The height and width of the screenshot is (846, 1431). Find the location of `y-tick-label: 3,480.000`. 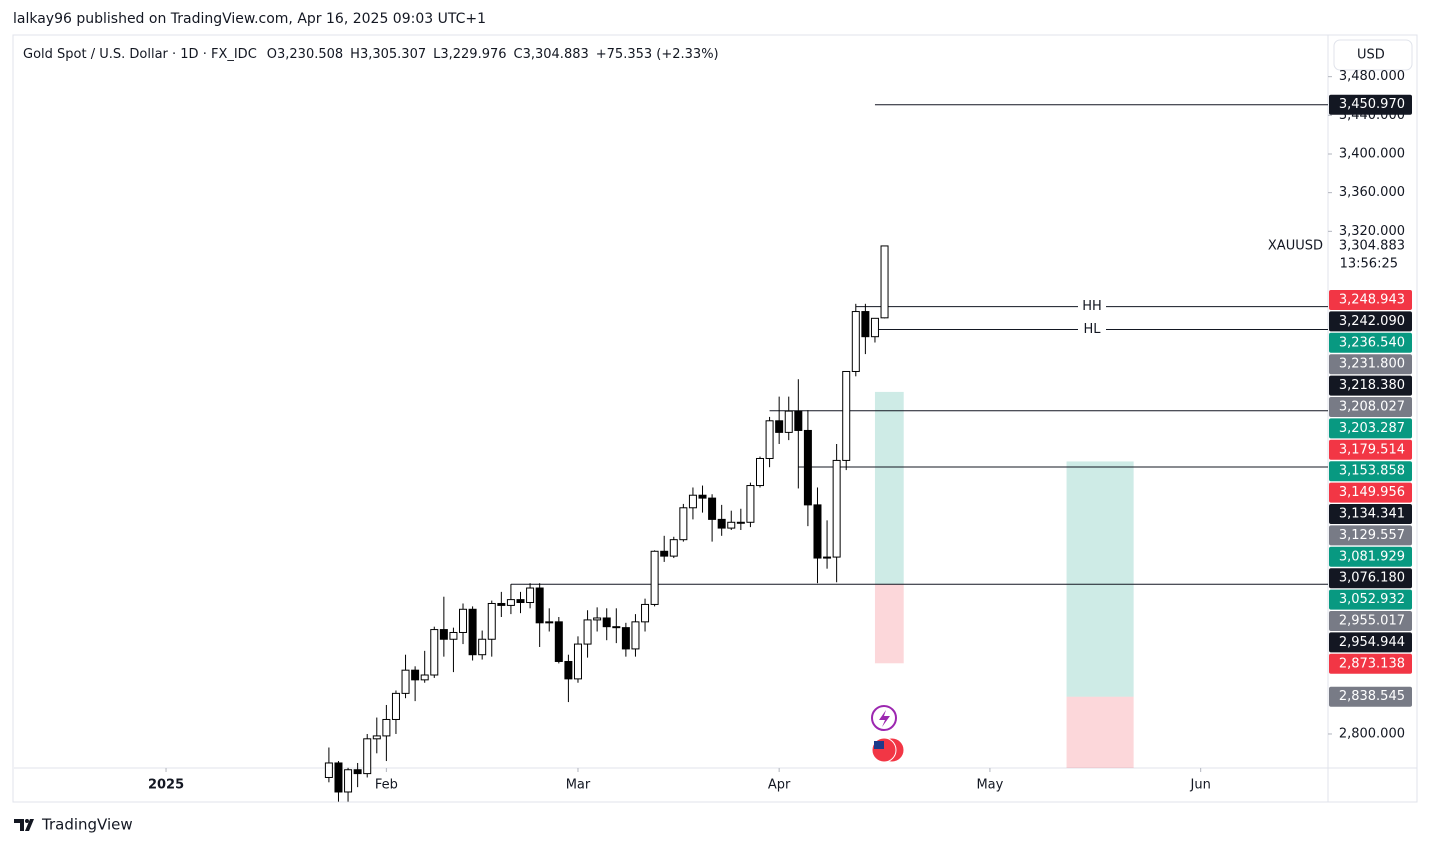

y-tick-label: 3,480.000 is located at coordinates (1372, 76).